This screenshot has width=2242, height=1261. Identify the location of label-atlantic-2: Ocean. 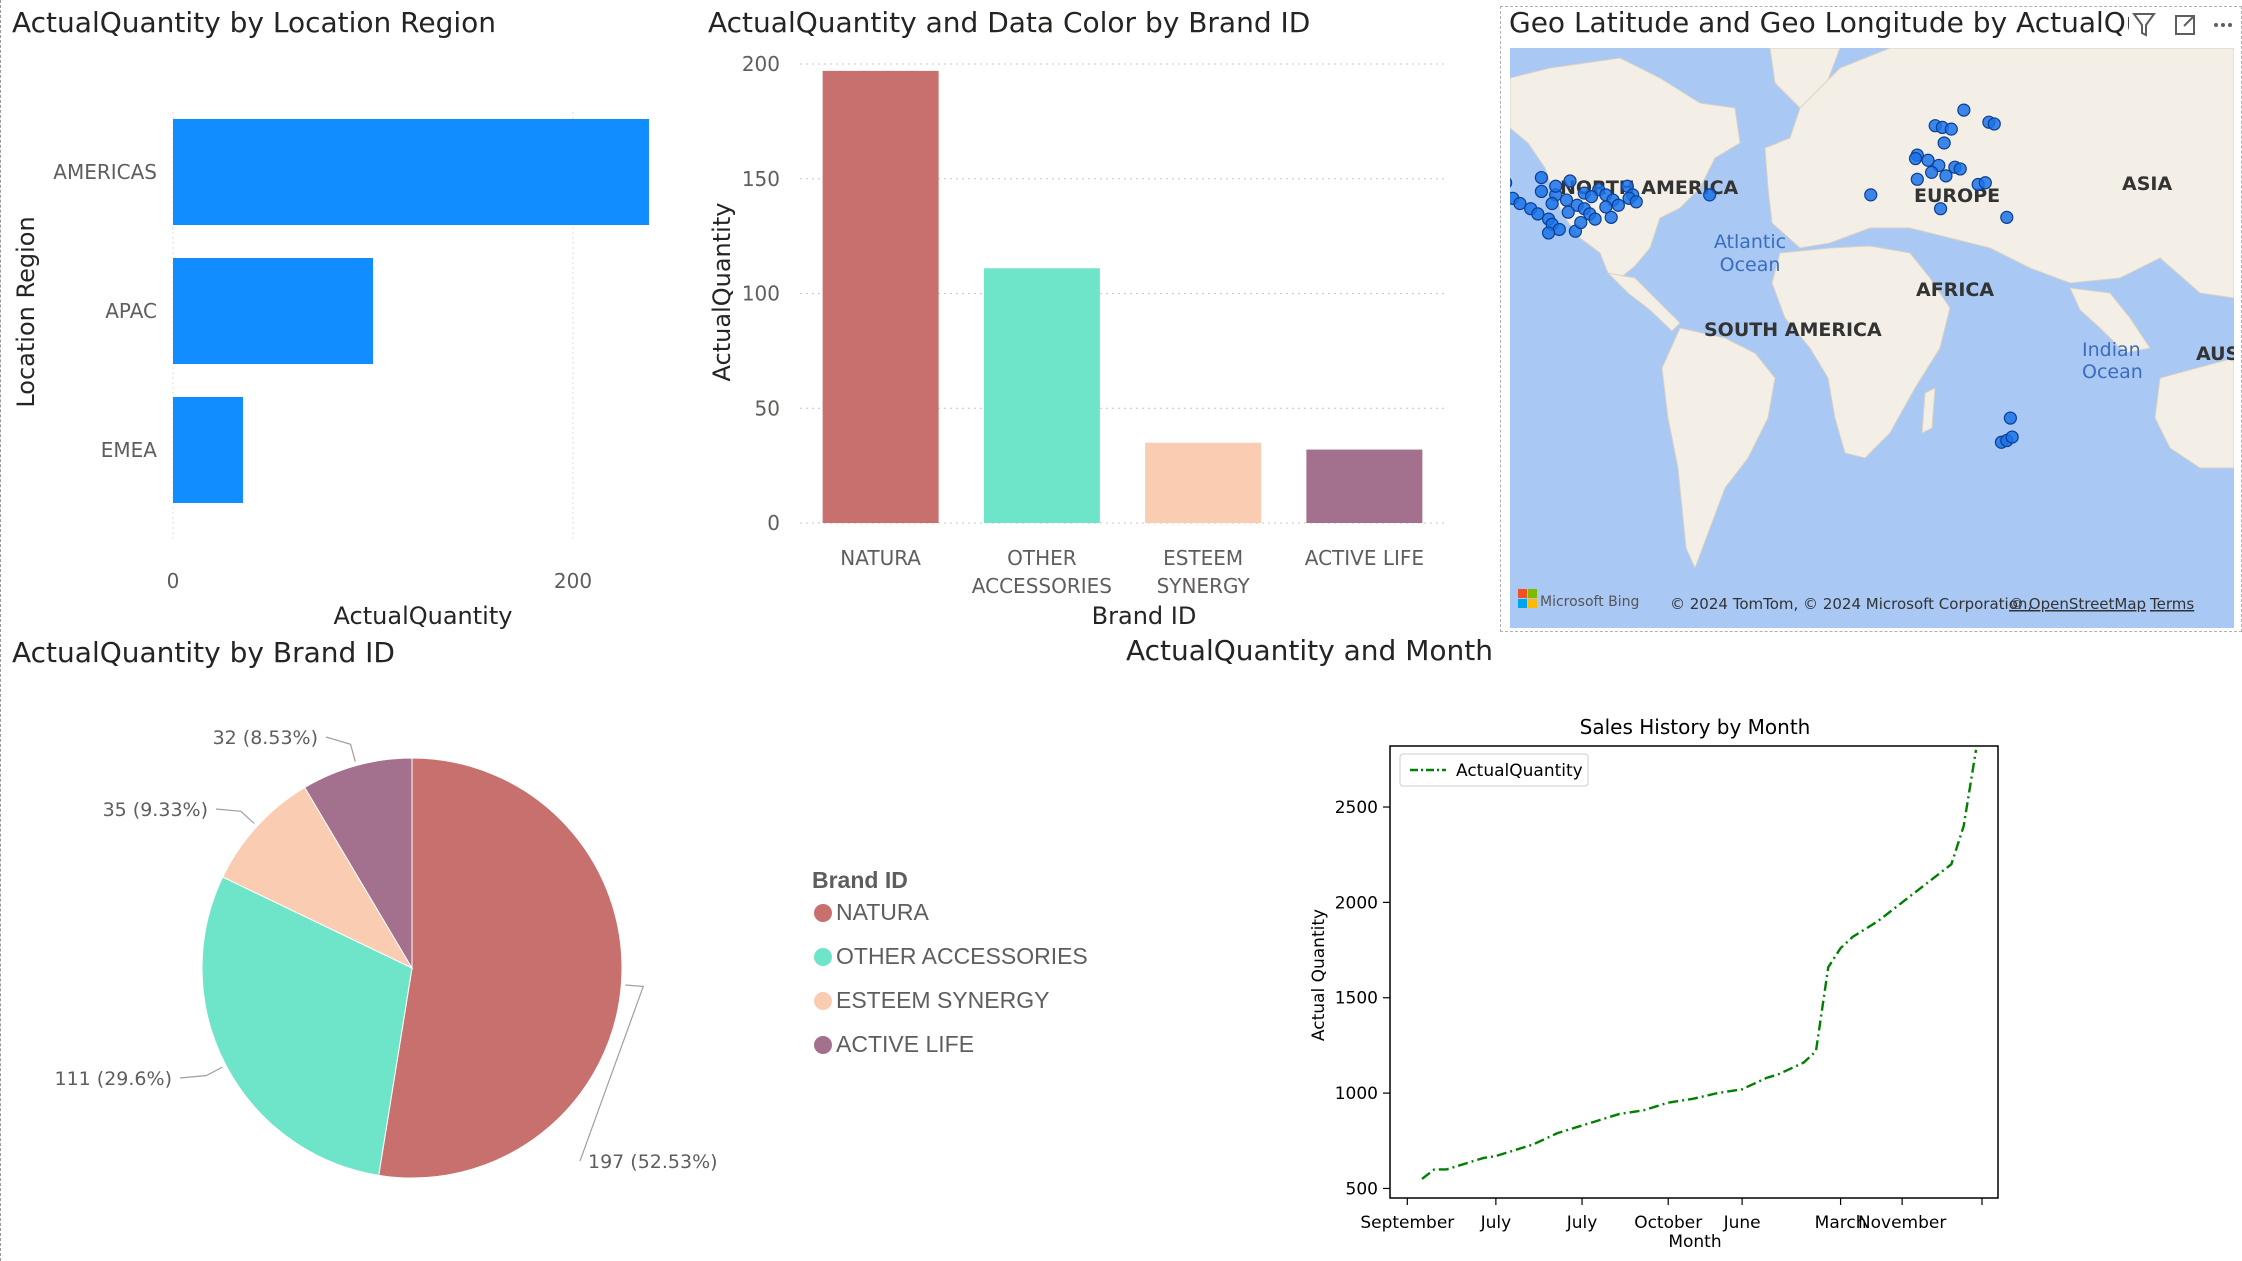
(1750, 265).